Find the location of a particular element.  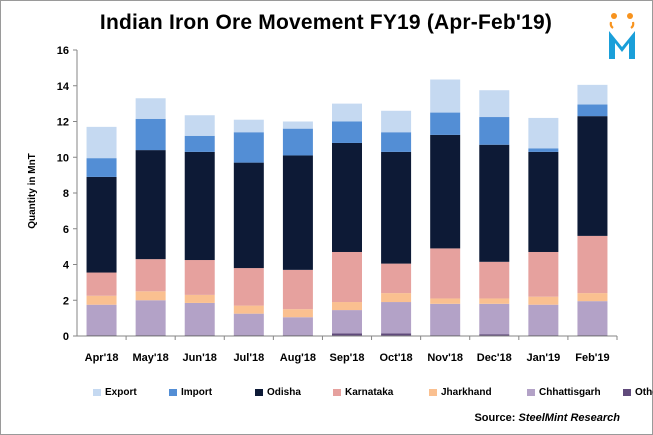

logo-arm-right is located at coordinates (632, 25).